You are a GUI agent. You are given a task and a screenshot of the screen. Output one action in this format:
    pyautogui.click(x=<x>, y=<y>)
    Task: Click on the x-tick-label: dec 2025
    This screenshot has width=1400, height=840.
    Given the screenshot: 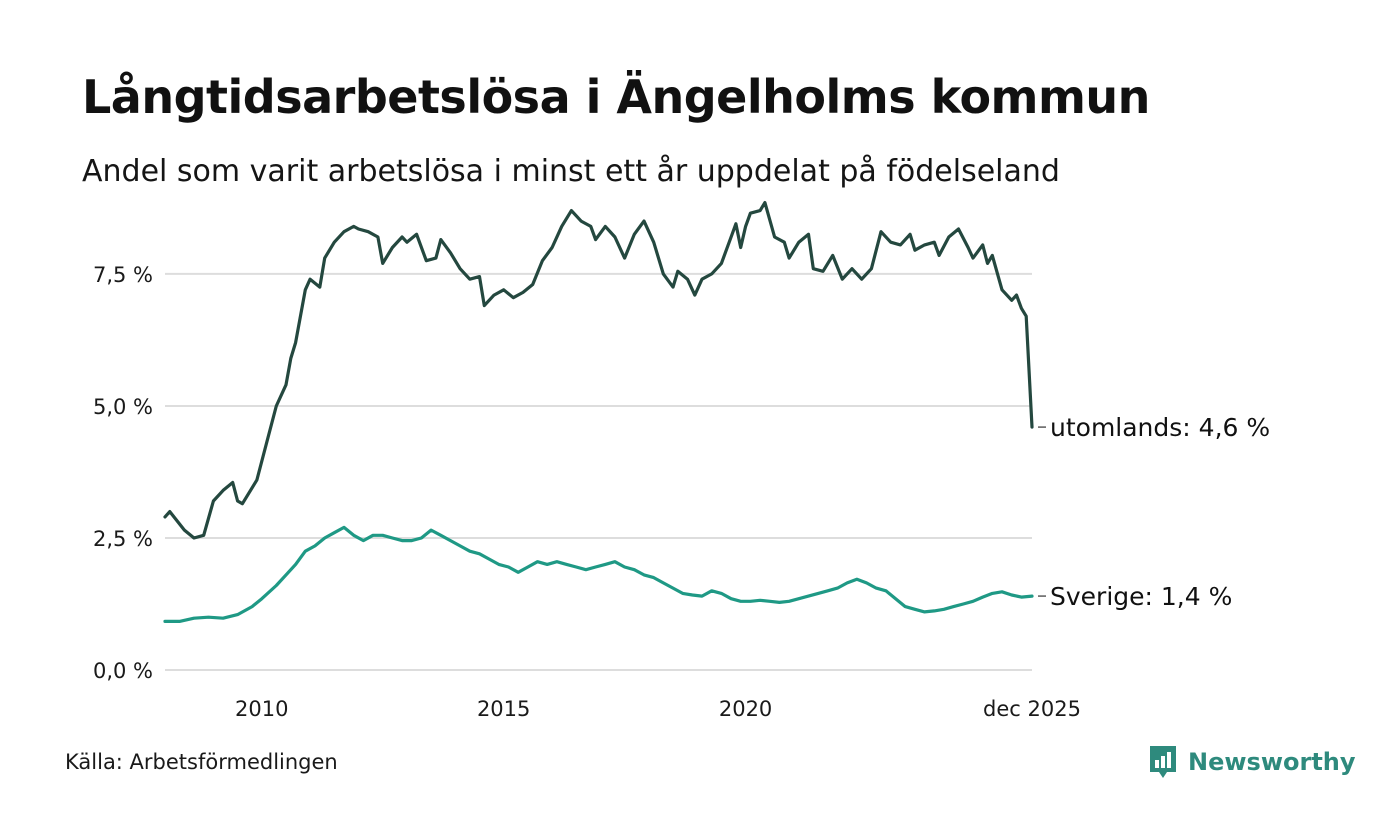 What is the action you would take?
    pyautogui.click(x=1032, y=709)
    